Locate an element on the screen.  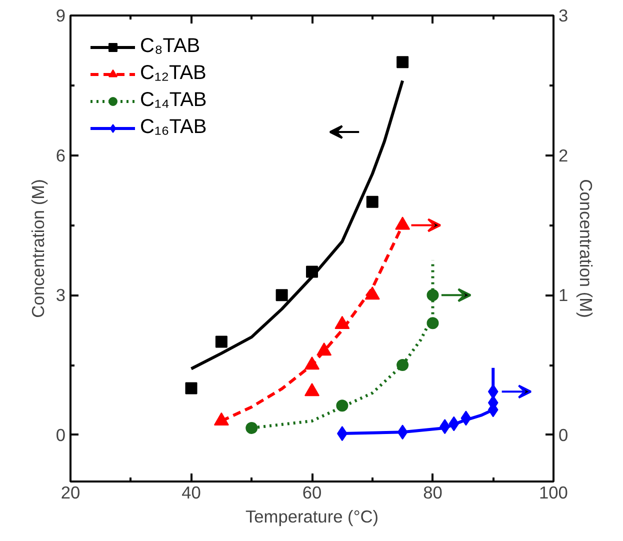
x-axis-title: Temperature (°C) is located at coordinates (312, 516).